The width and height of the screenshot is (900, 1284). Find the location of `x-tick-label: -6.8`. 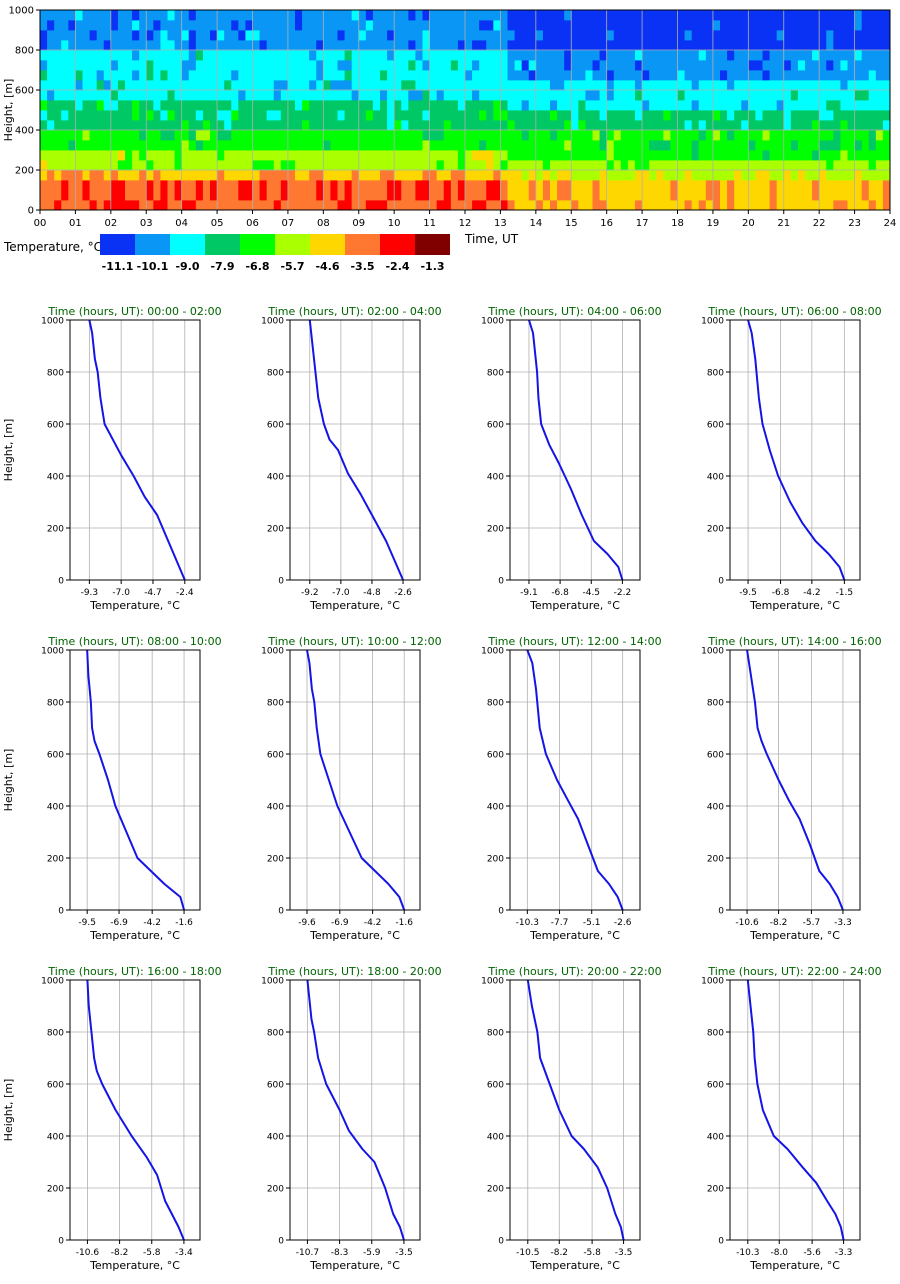

x-tick-label: -6.8 is located at coordinates (560, 593).